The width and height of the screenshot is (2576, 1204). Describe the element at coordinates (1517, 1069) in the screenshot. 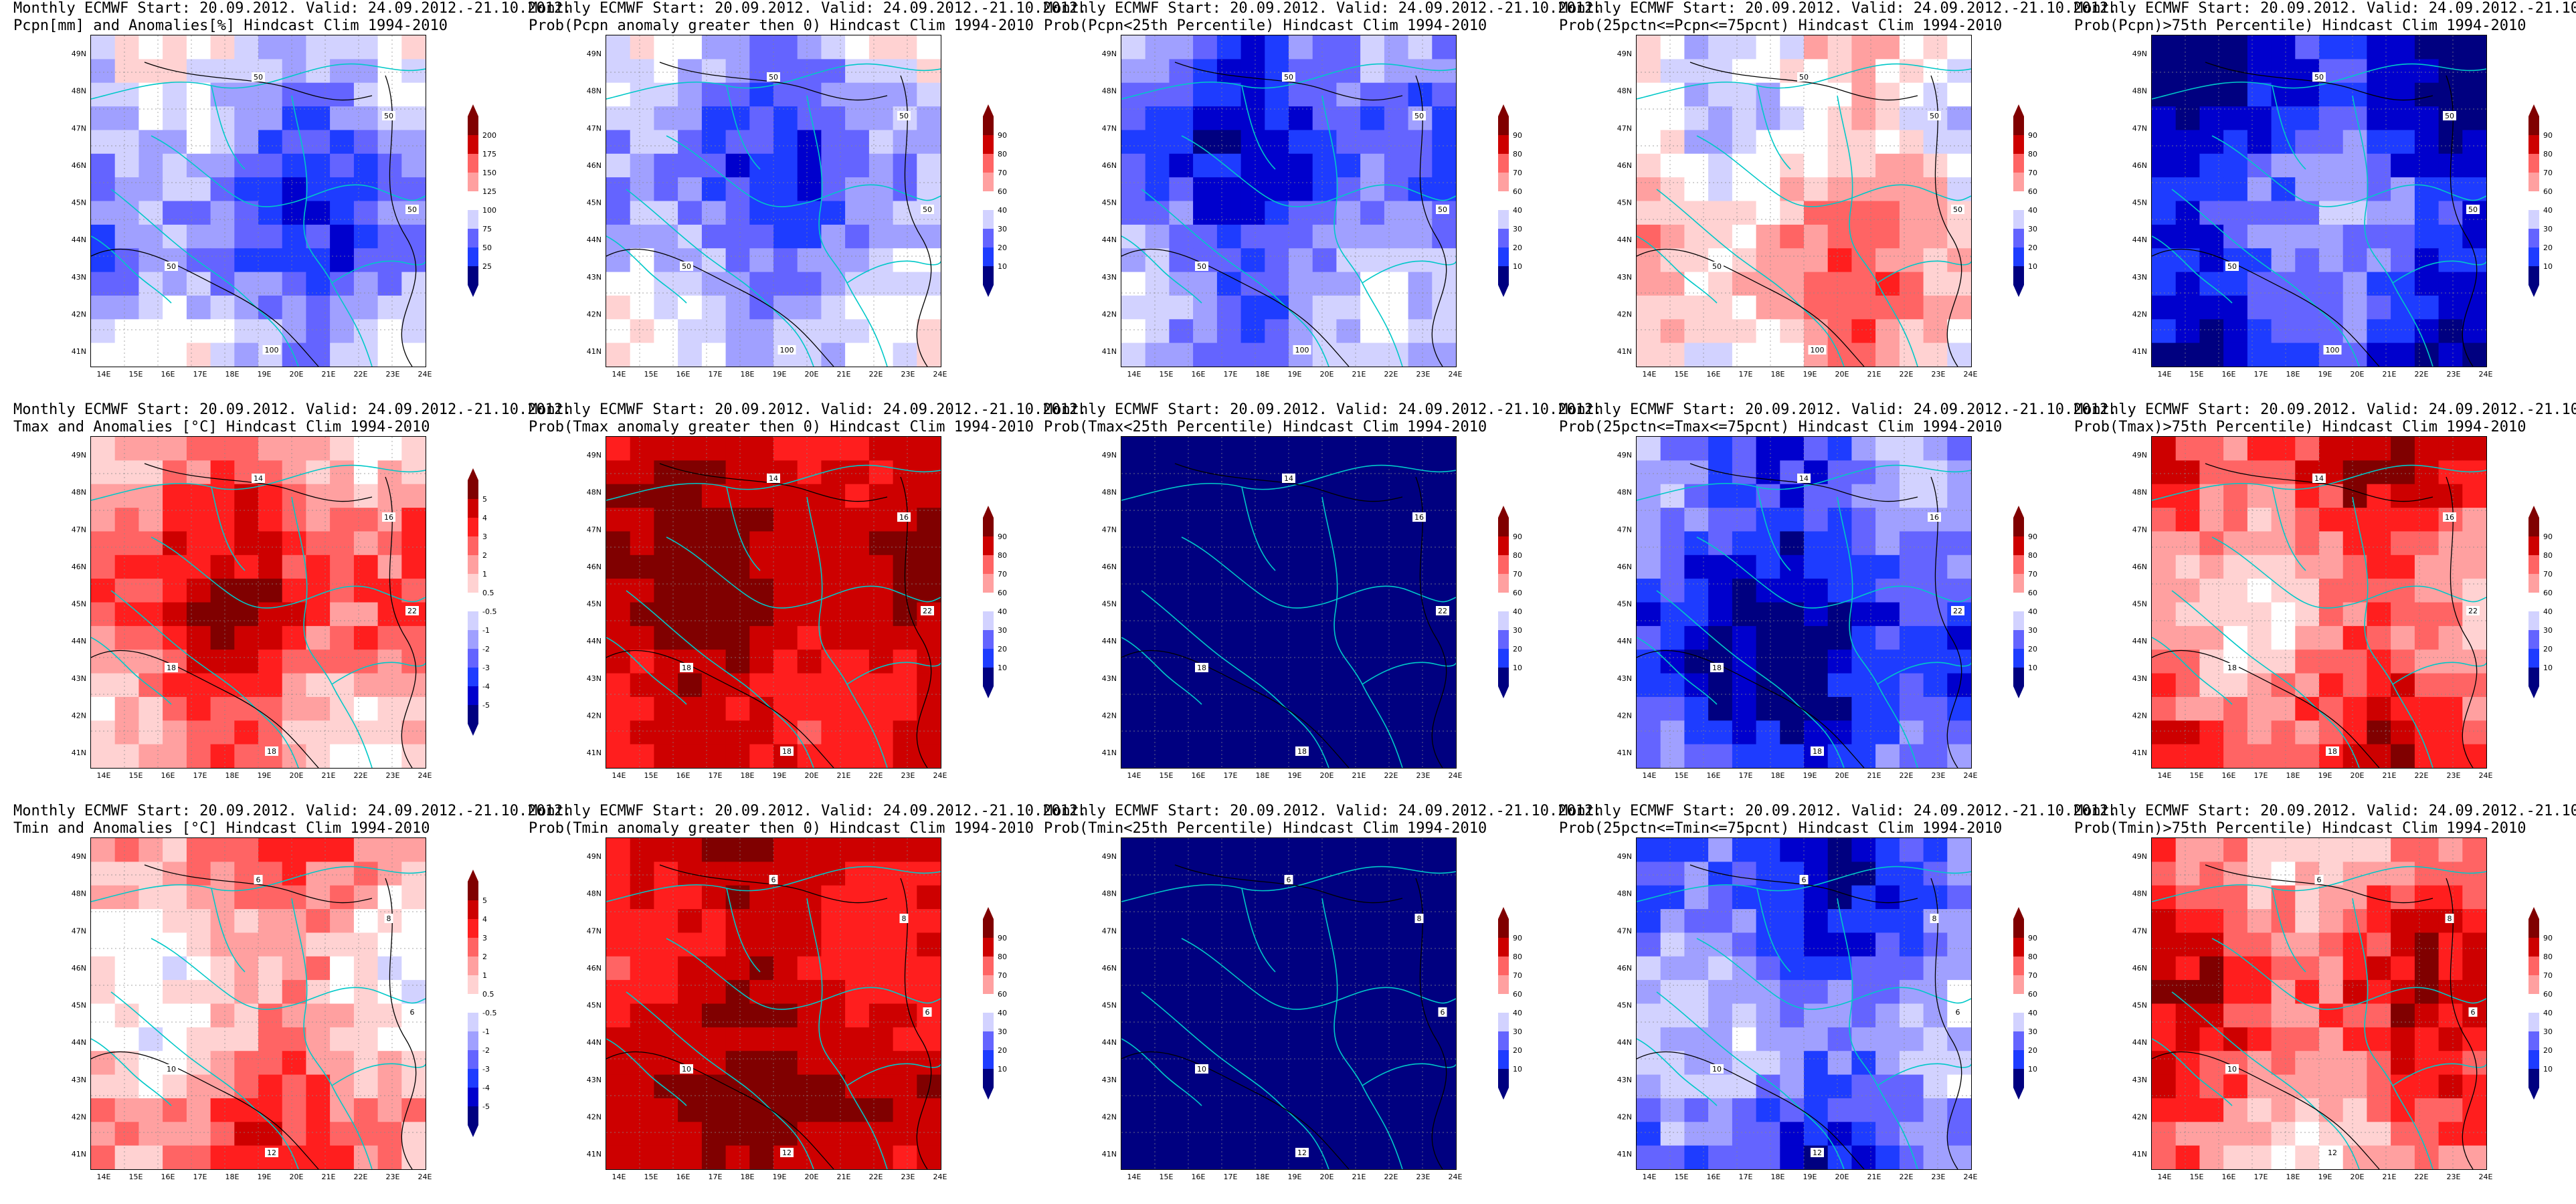

I see `colorbar-label: 10` at that location.